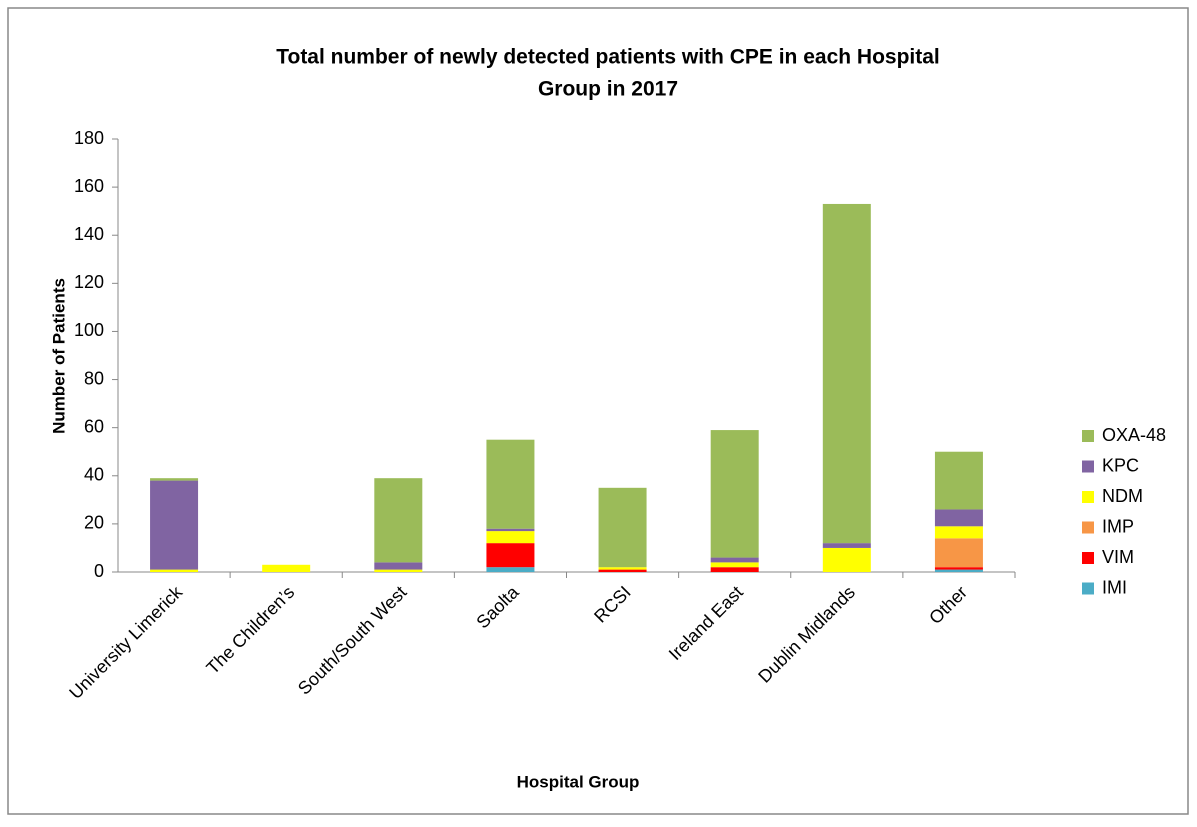 The width and height of the screenshot is (1197, 827). Describe the element at coordinates (1120, 465) in the screenshot. I see `legend-label: KPC` at that location.